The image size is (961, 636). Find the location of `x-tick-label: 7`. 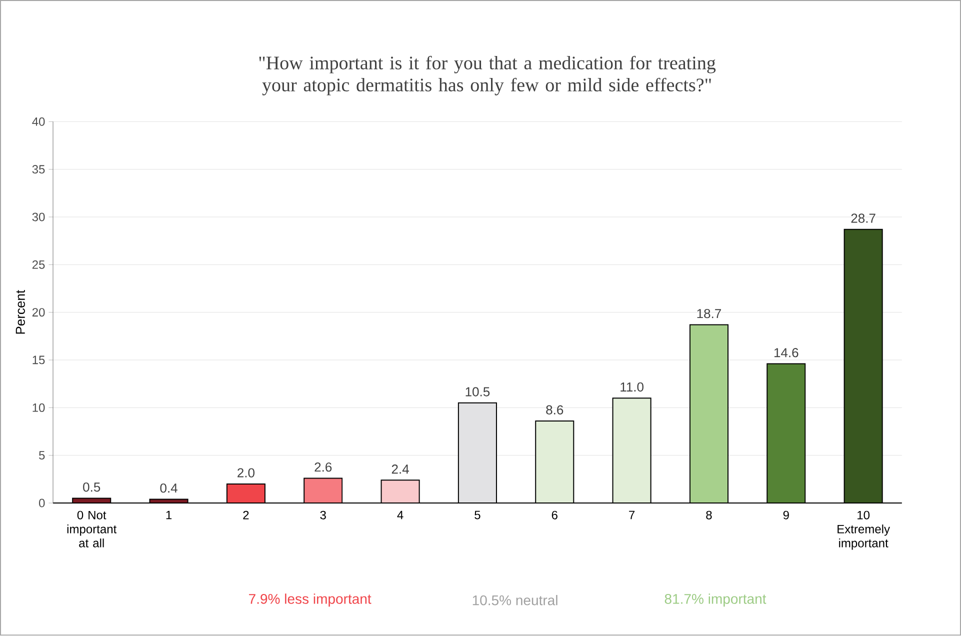

x-tick-label: 7 is located at coordinates (632, 515).